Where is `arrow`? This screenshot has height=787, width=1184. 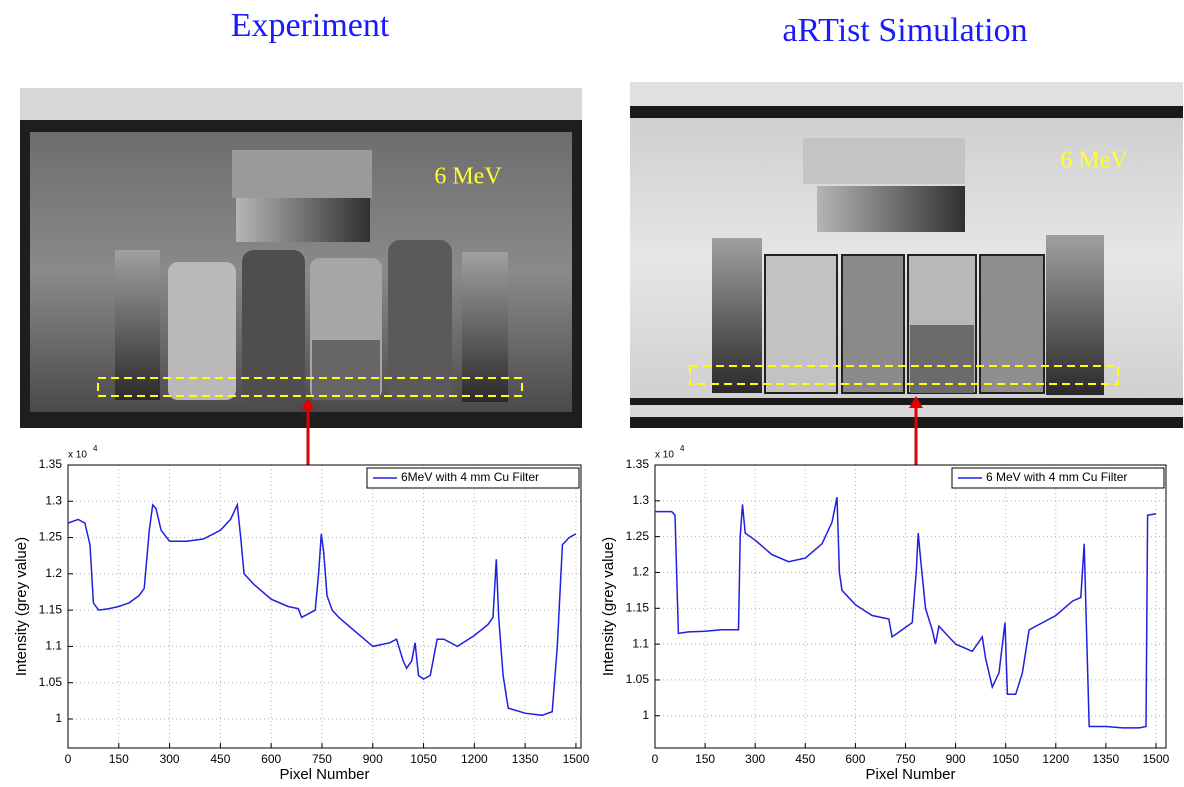
arrow is located at coordinates (612, 430).